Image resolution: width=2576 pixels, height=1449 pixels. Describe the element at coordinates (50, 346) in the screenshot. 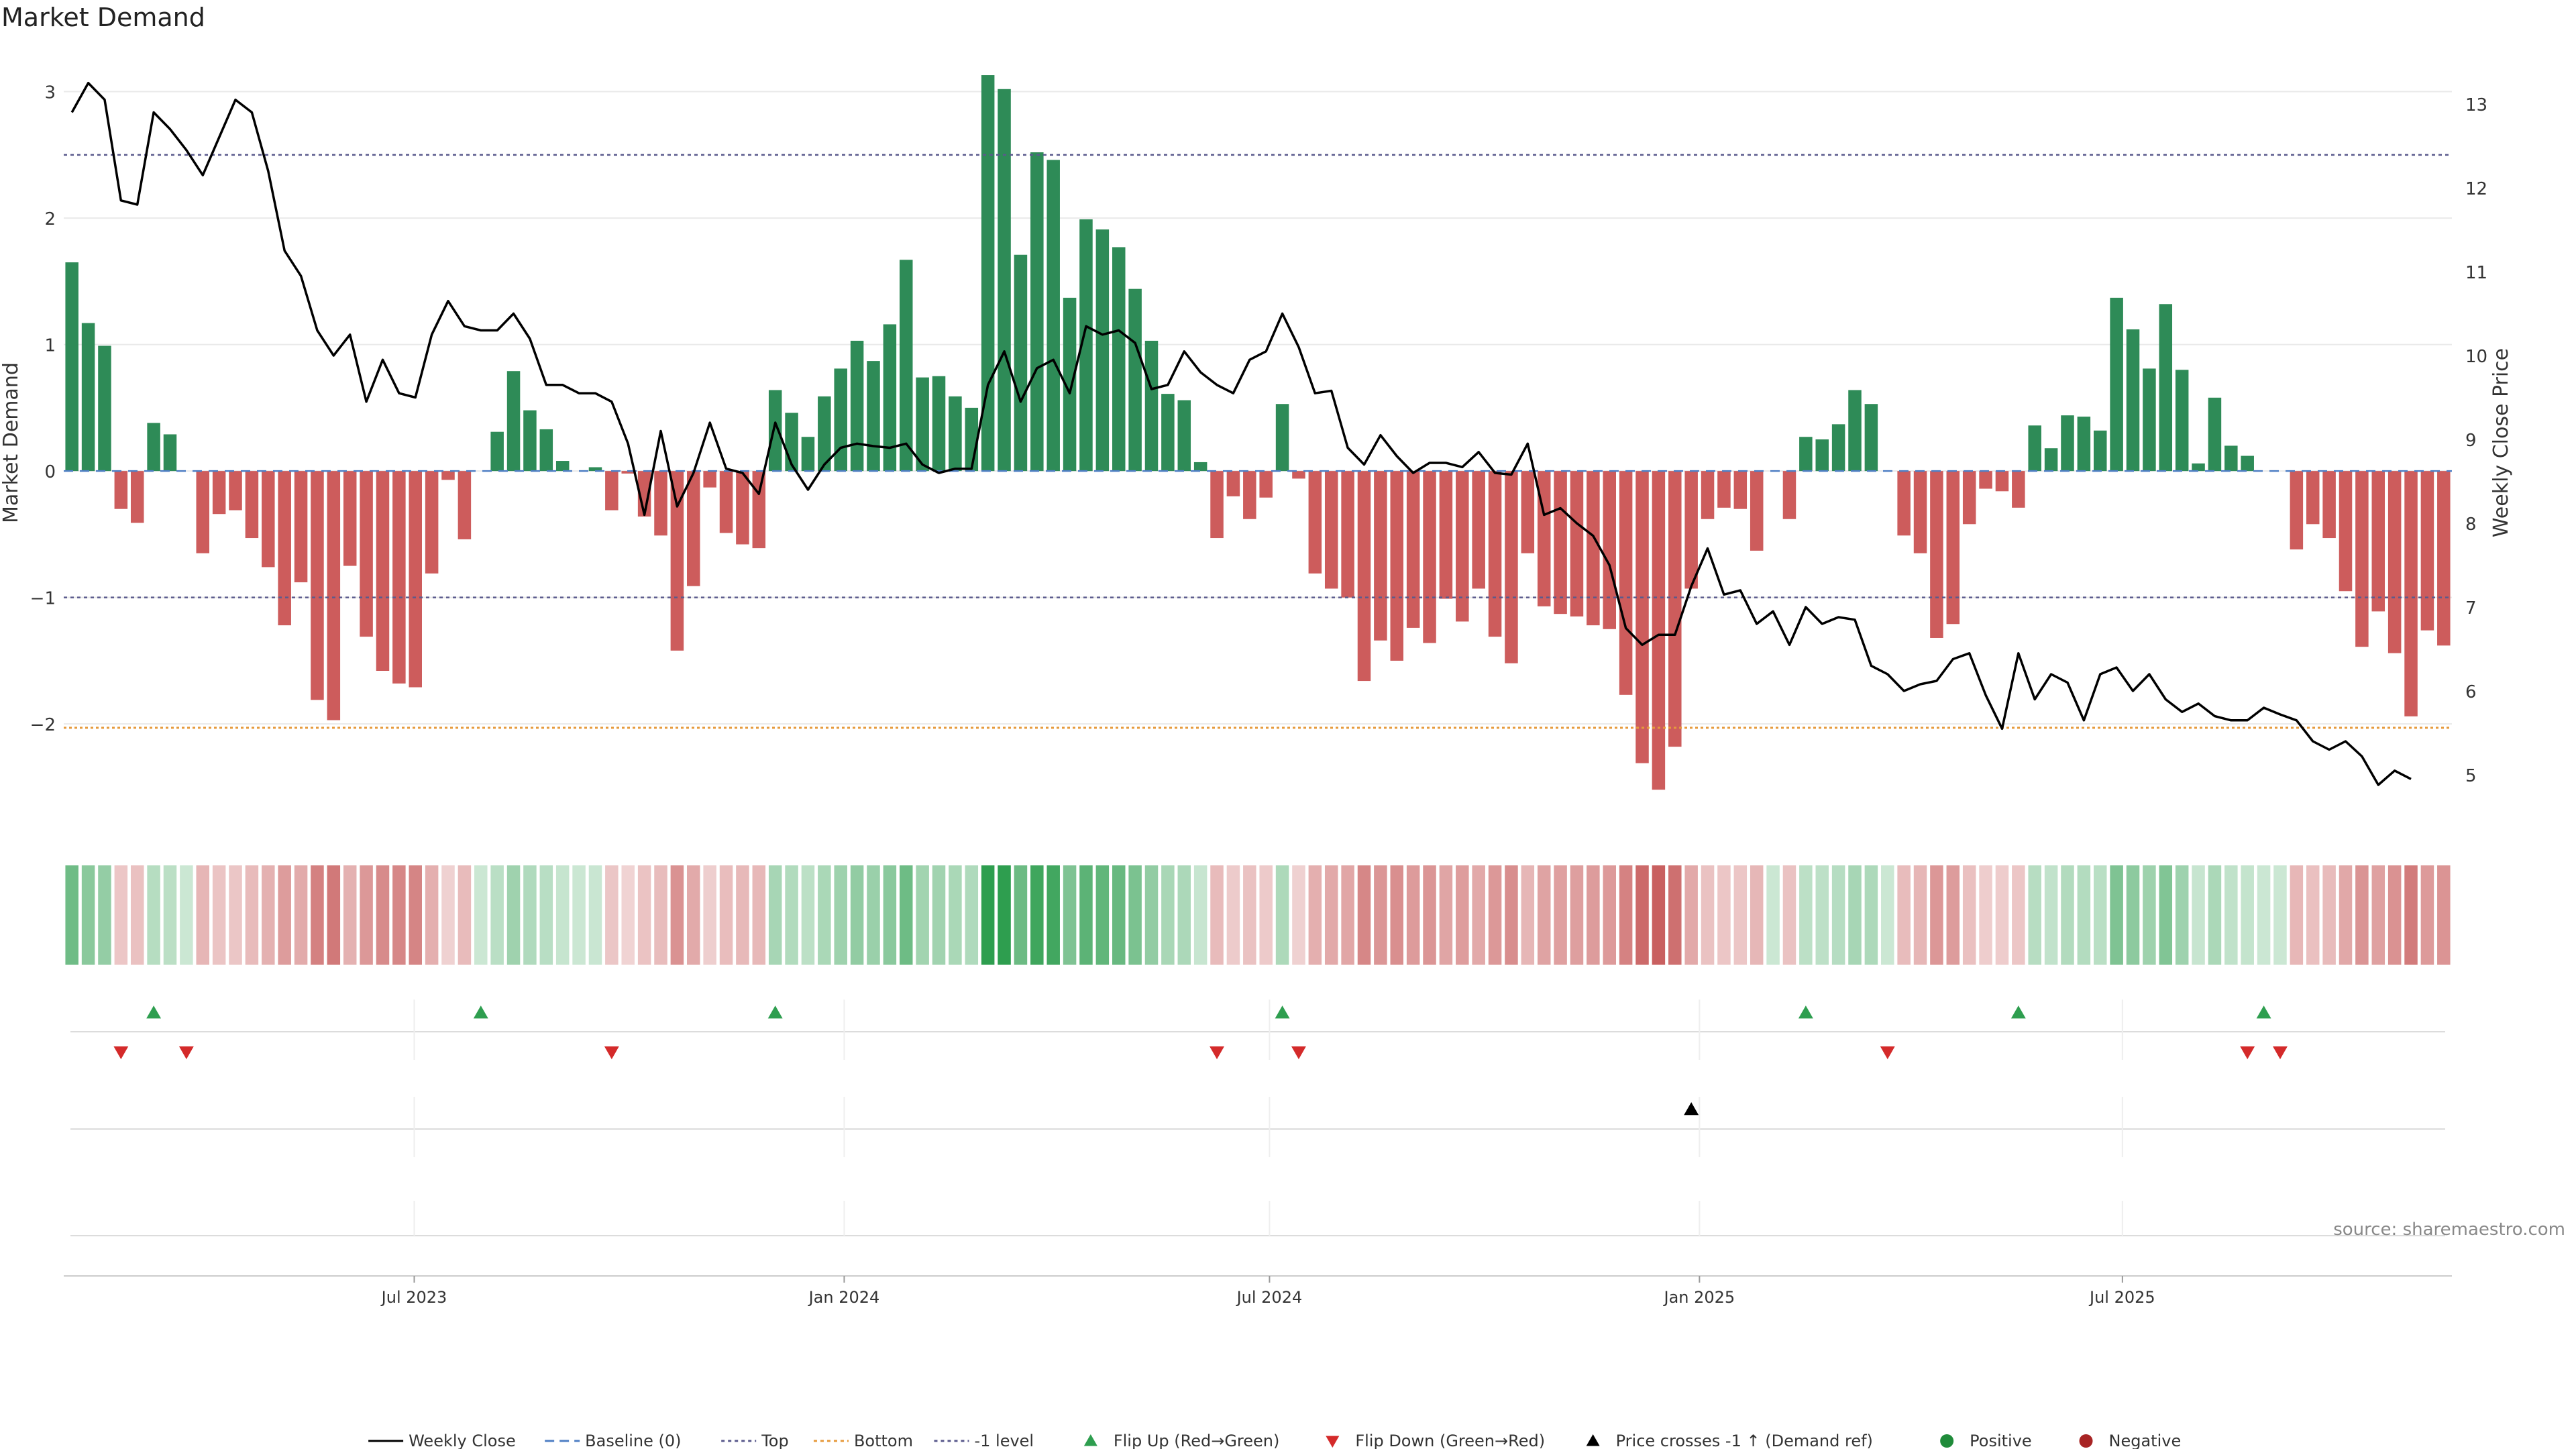

I see `y-tick-label: 1` at that location.